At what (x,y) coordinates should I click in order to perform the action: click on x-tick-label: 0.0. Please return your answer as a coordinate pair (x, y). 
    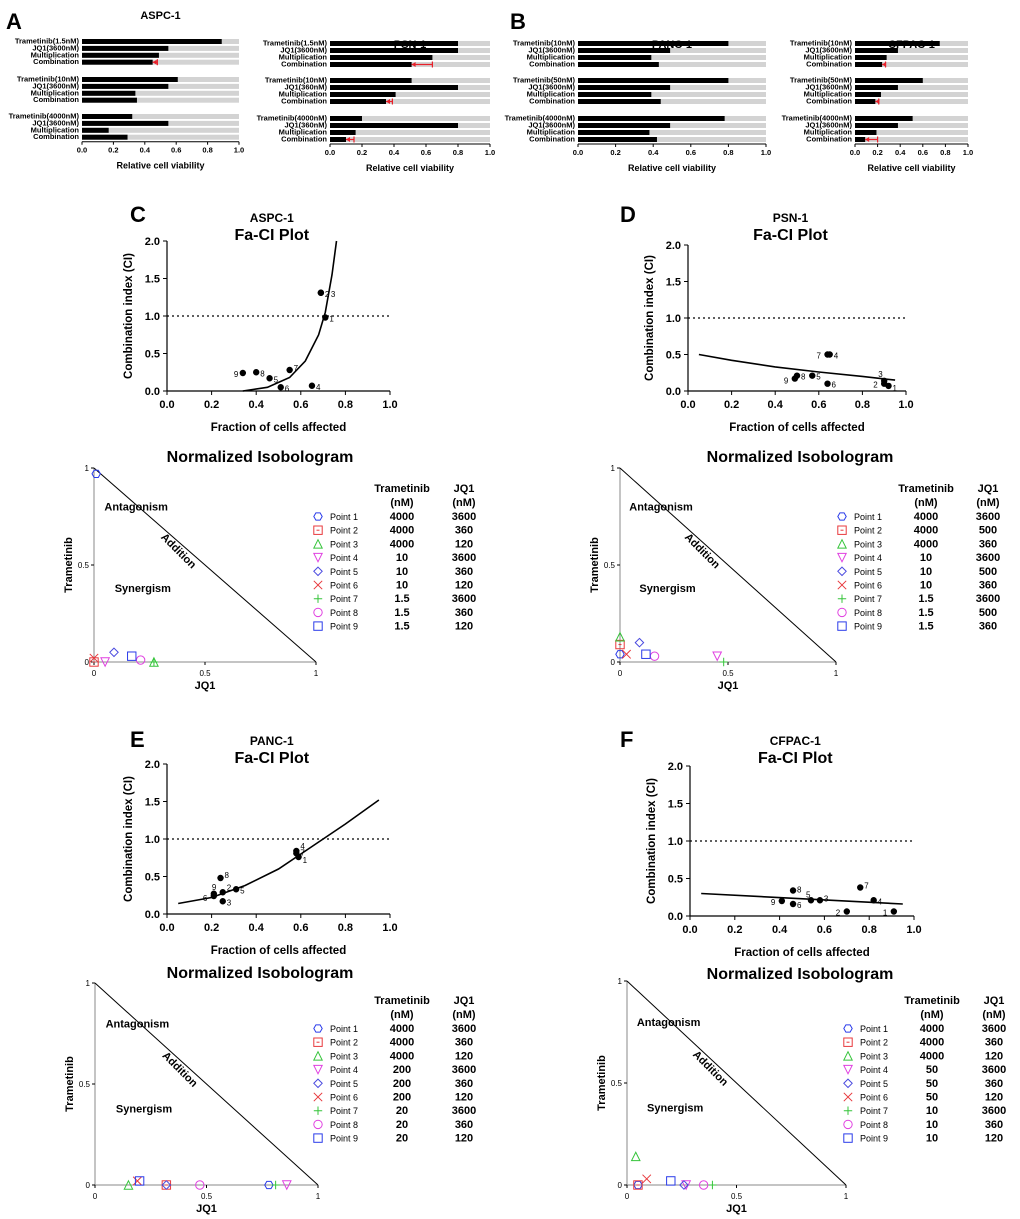
    Looking at the image, I should click on (687, 405).